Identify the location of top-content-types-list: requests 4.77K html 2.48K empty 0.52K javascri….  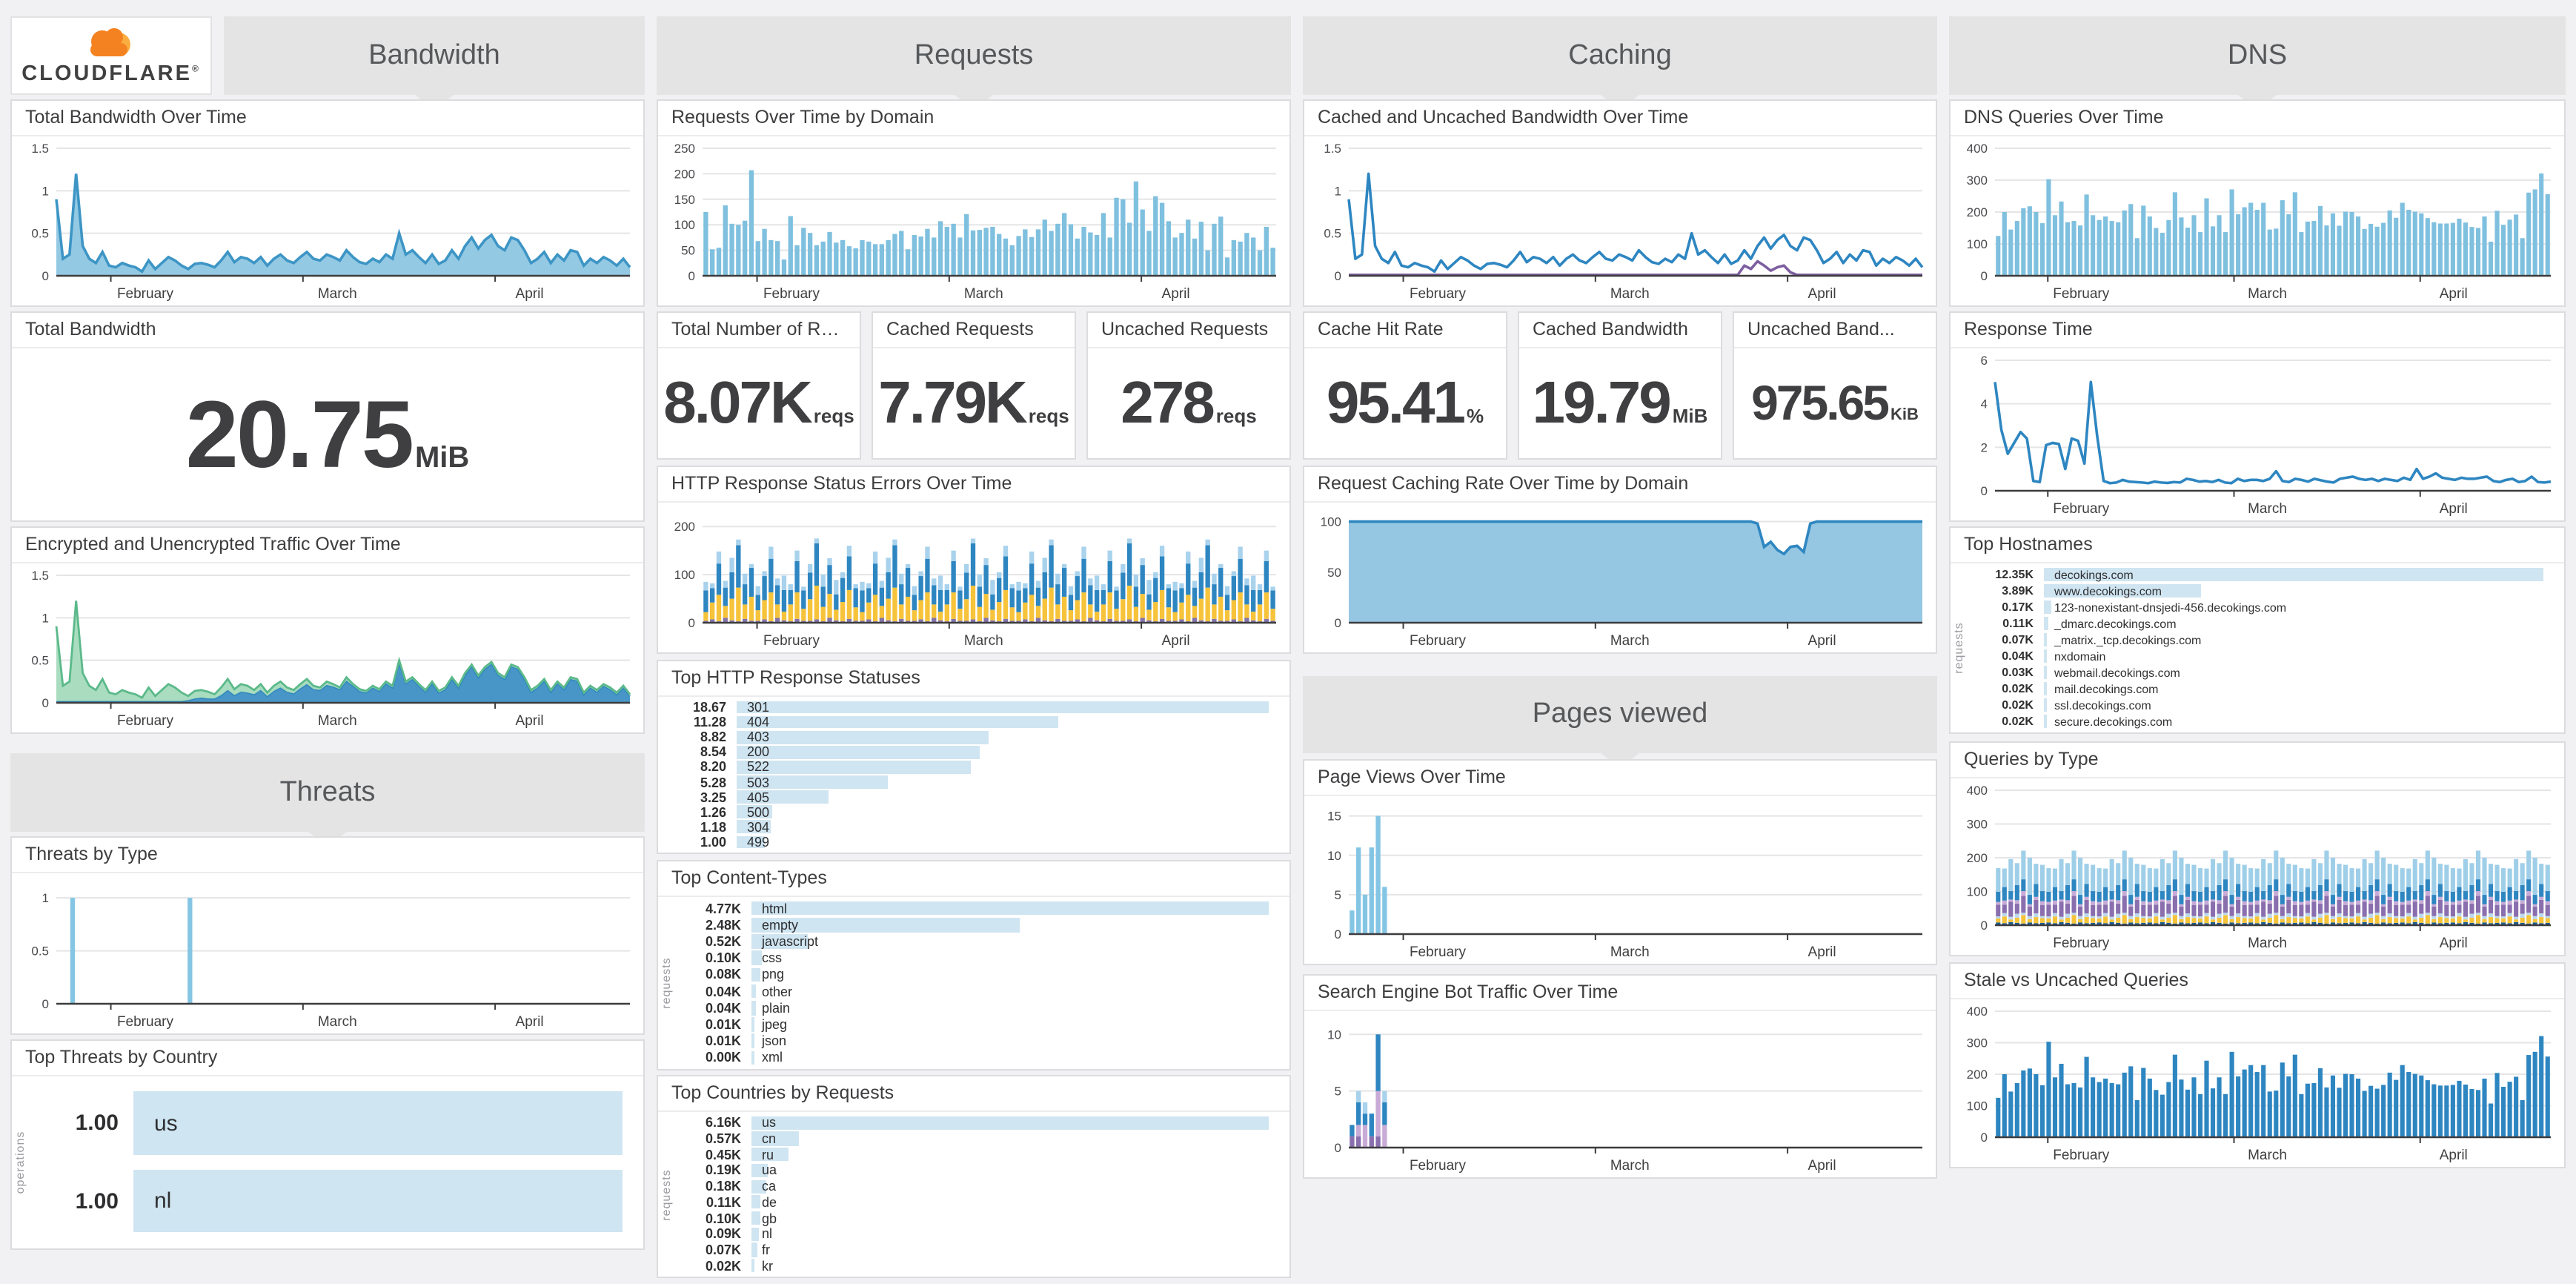
(973, 983).